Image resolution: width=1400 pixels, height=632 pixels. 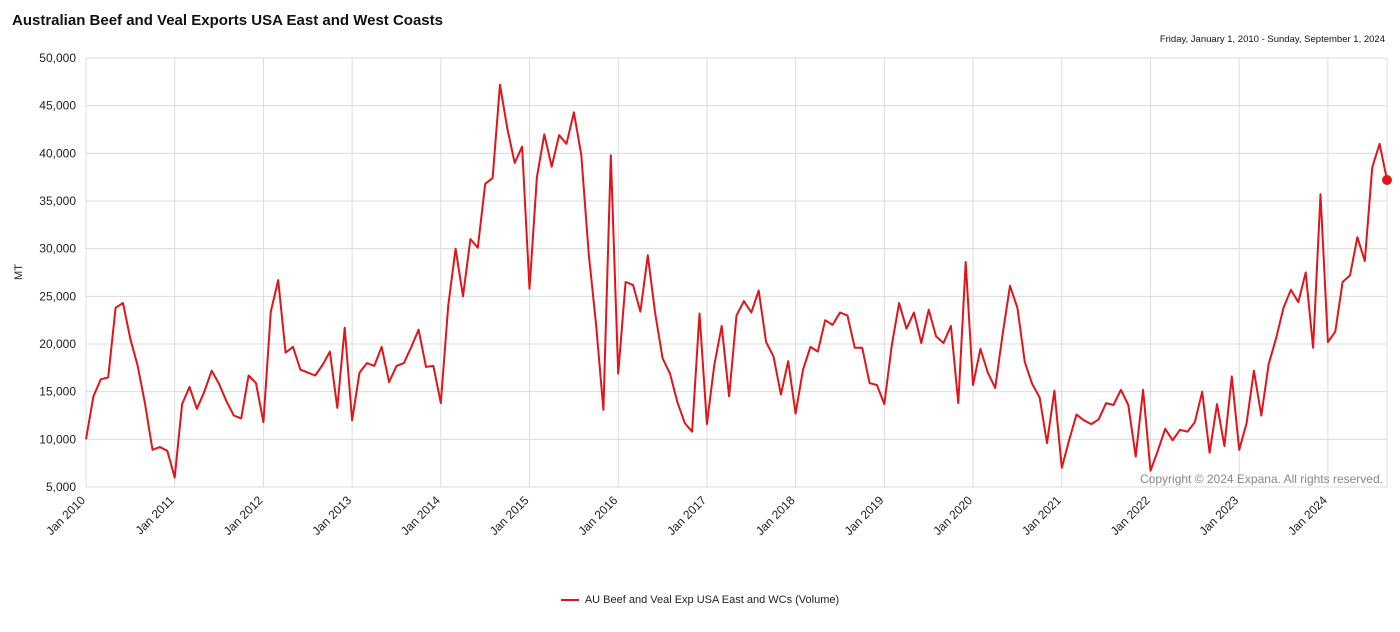 What do you see at coordinates (864, 515) in the screenshot?
I see `x-tick-label: Jan 2019` at bounding box center [864, 515].